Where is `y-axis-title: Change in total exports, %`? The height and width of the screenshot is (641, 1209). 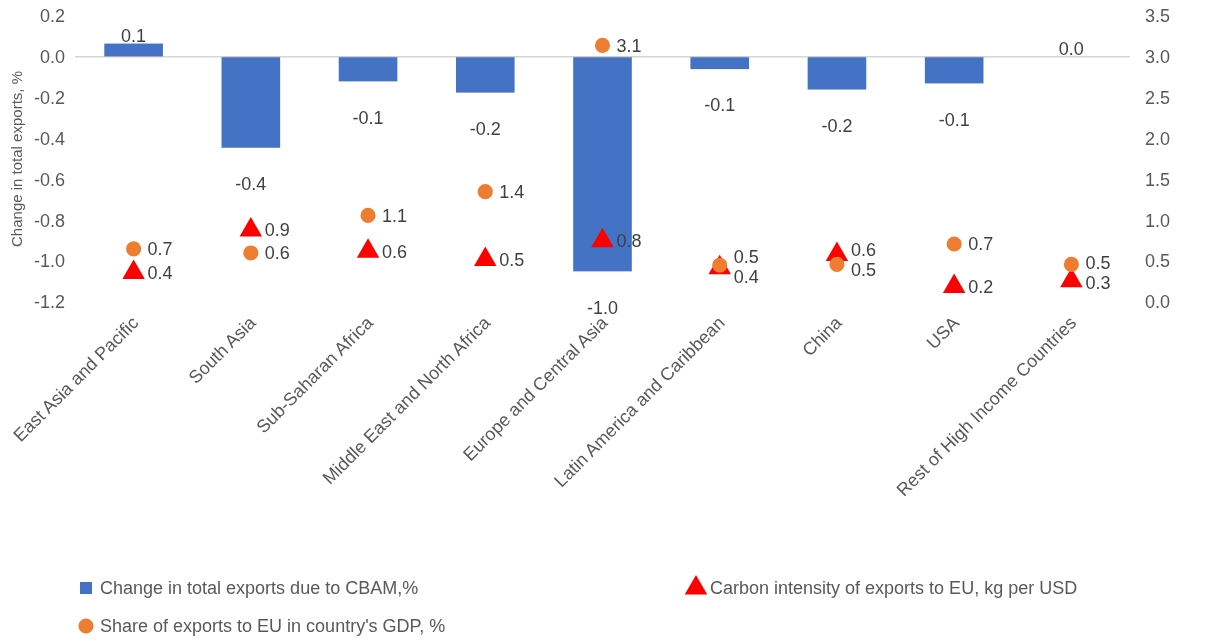
y-axis-title: Change in total exports, % is located at coordinates (16, 159).